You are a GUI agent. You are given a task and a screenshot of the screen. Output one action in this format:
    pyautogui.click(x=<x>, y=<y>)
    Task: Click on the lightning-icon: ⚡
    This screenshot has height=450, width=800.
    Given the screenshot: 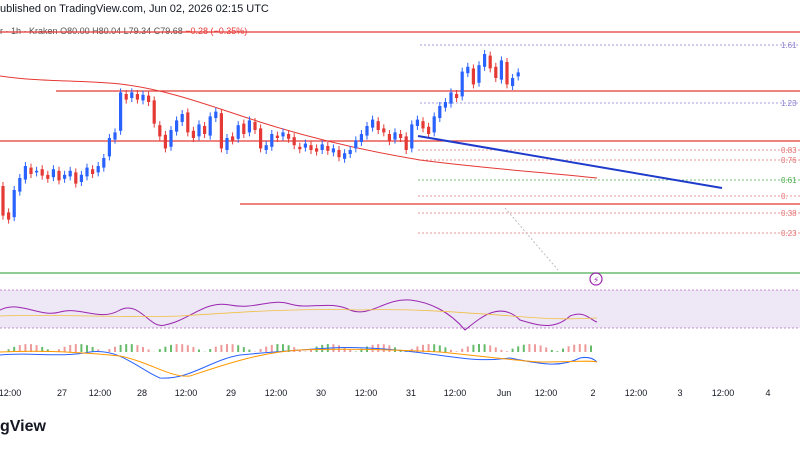 What is the action you would take?
    pyautogui.click(x=596, y=281)
    